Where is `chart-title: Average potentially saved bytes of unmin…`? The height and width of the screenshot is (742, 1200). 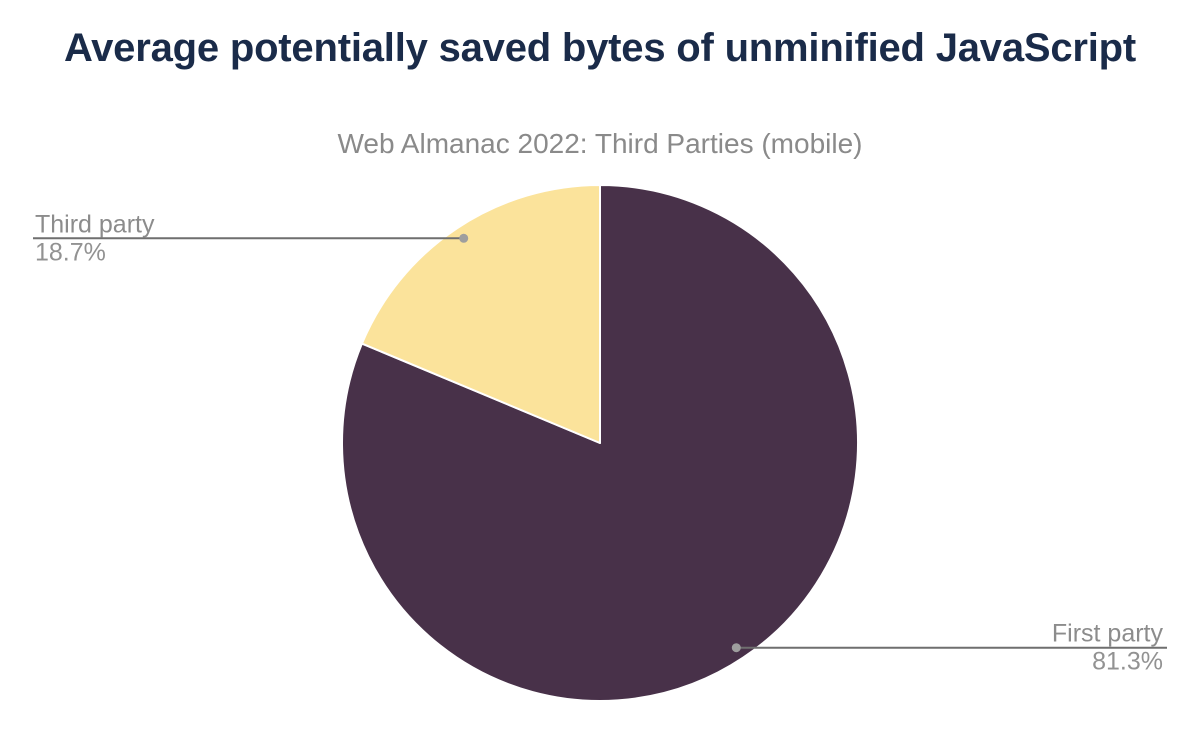 chart-title: Average potentially saved bytes of unmin… is located at coordinates (600, 48).